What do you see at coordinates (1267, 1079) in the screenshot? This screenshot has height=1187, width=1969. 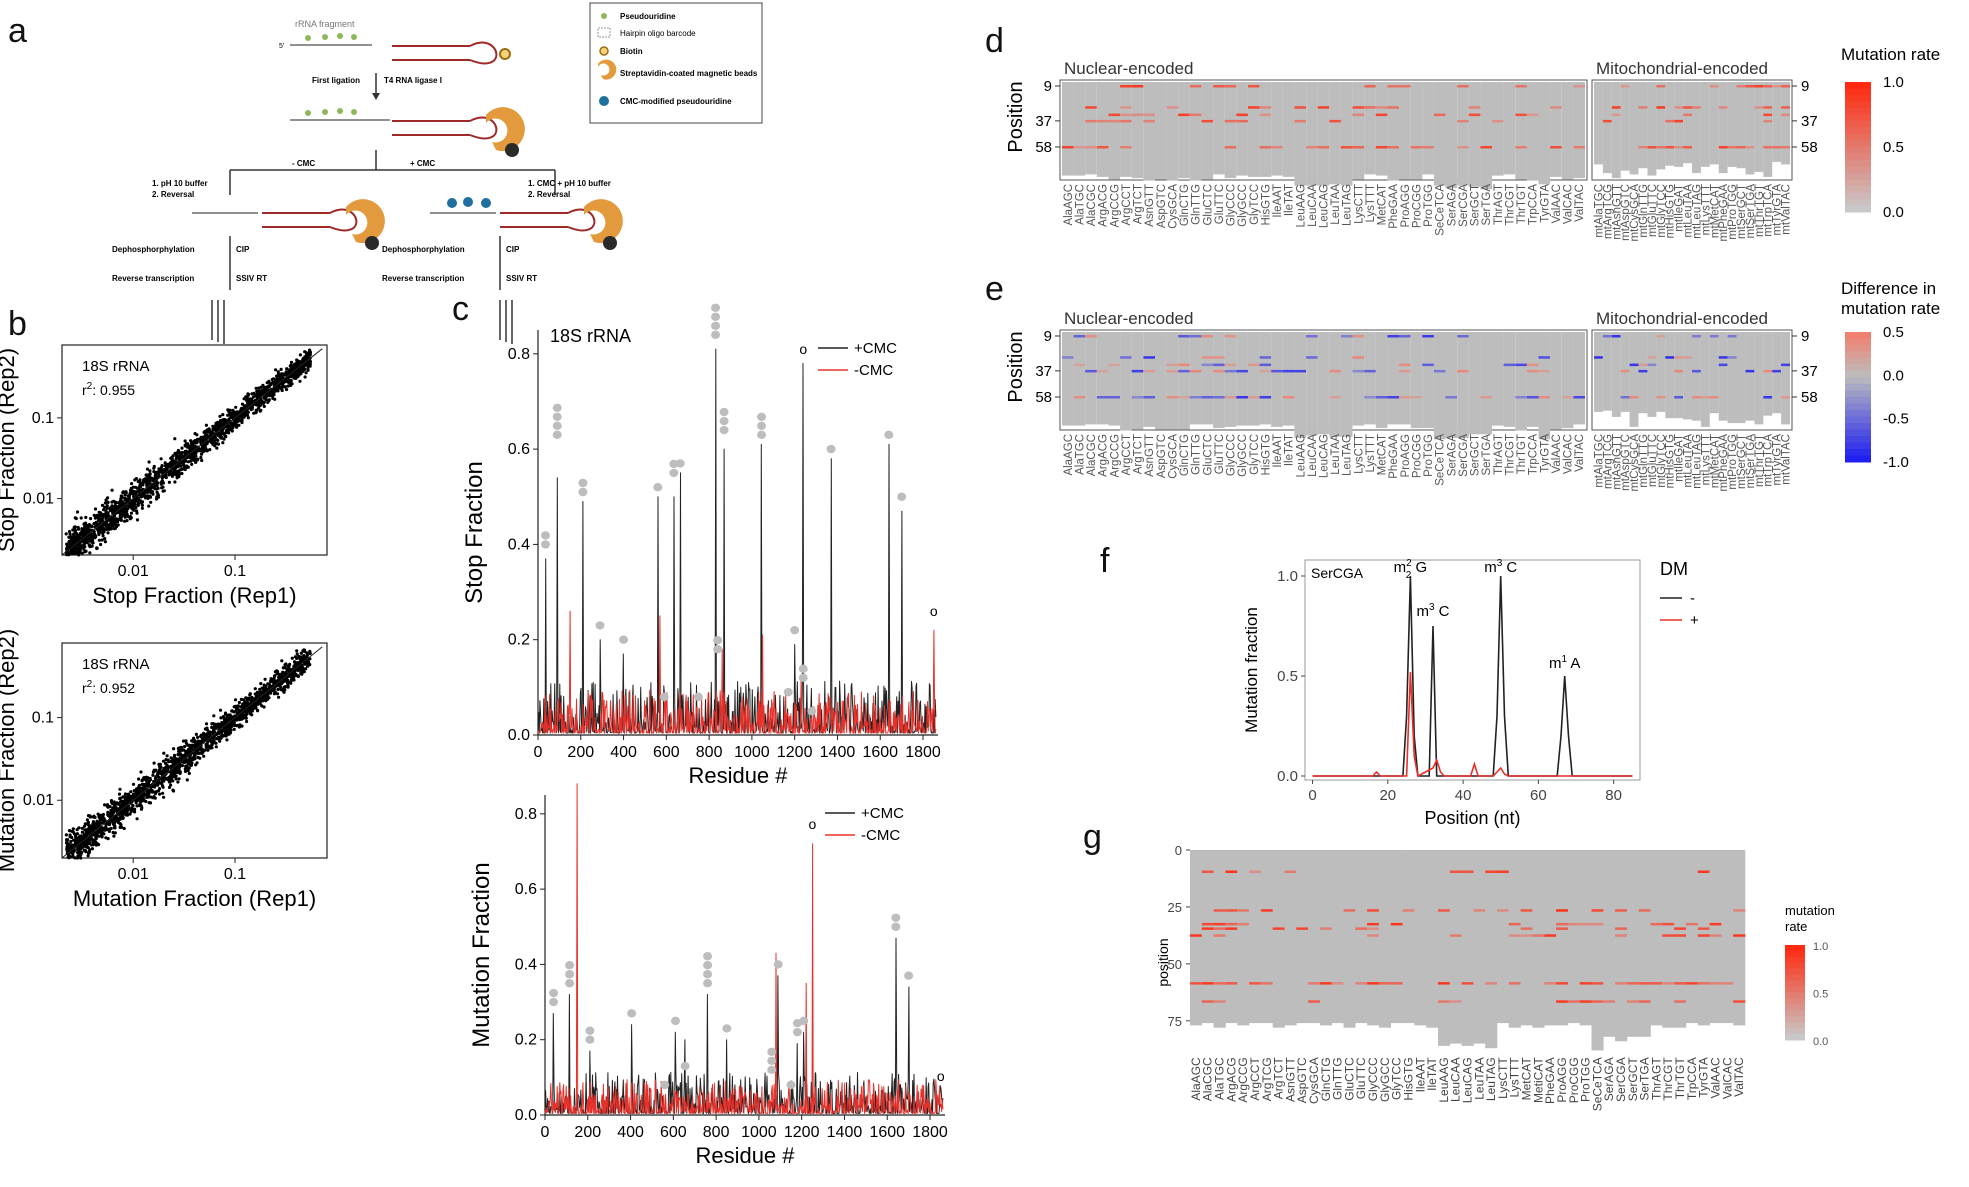 I see `column-label: ArgTCG` at bounding box center [1267, 1079].